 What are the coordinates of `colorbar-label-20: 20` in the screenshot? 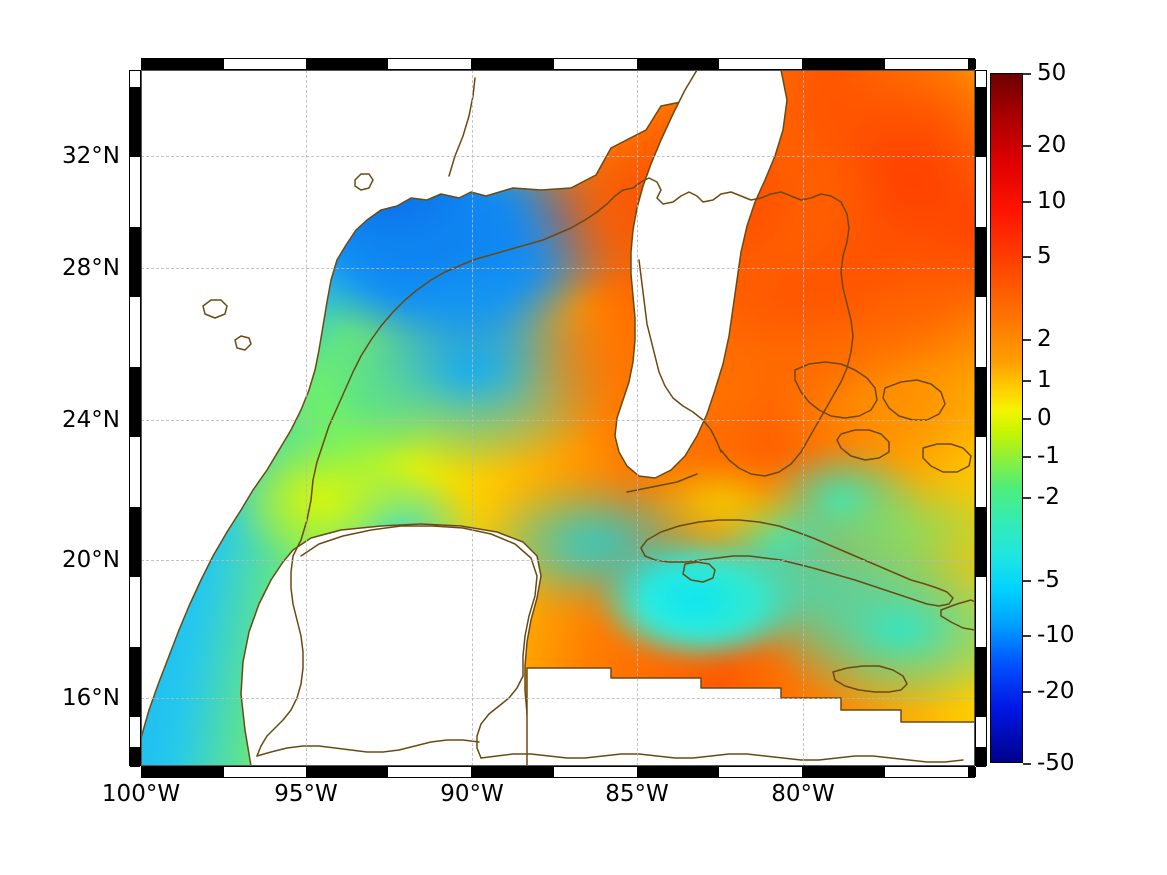 It's located at (1052, 145).